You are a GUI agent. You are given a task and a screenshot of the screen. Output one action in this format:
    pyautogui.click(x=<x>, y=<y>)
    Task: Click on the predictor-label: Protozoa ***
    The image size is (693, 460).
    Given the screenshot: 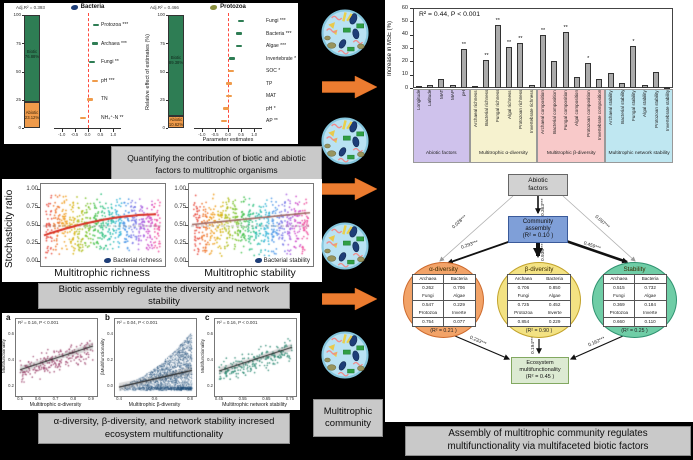 What is the action you would take?
    pyautogui.click(x=115, y=25)
    